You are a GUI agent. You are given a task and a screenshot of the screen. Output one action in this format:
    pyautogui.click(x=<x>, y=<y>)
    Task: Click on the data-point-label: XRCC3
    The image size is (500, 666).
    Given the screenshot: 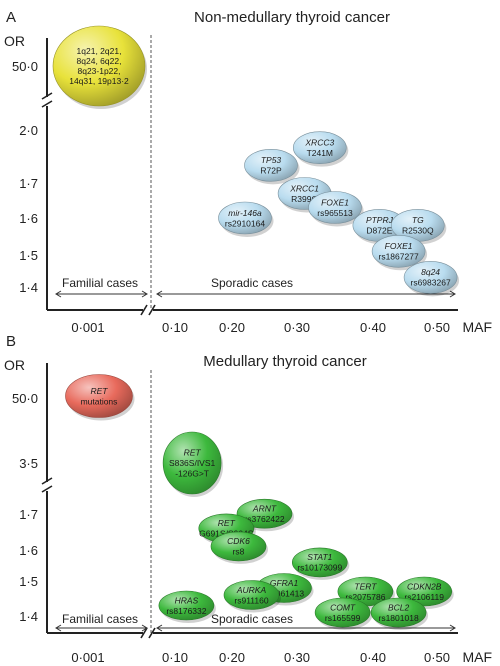 What is the action you would take?
    pyautogui.click(x=319, y=142)
    